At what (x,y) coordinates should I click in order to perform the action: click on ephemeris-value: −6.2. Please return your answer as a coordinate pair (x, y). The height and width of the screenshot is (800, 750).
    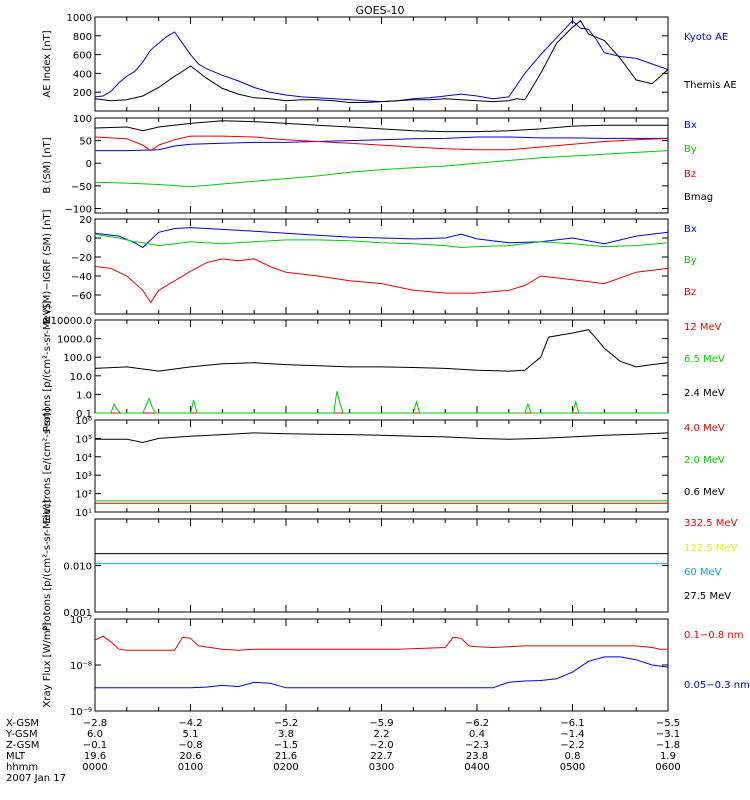
    Looking at the image, I should click on (477, 723).